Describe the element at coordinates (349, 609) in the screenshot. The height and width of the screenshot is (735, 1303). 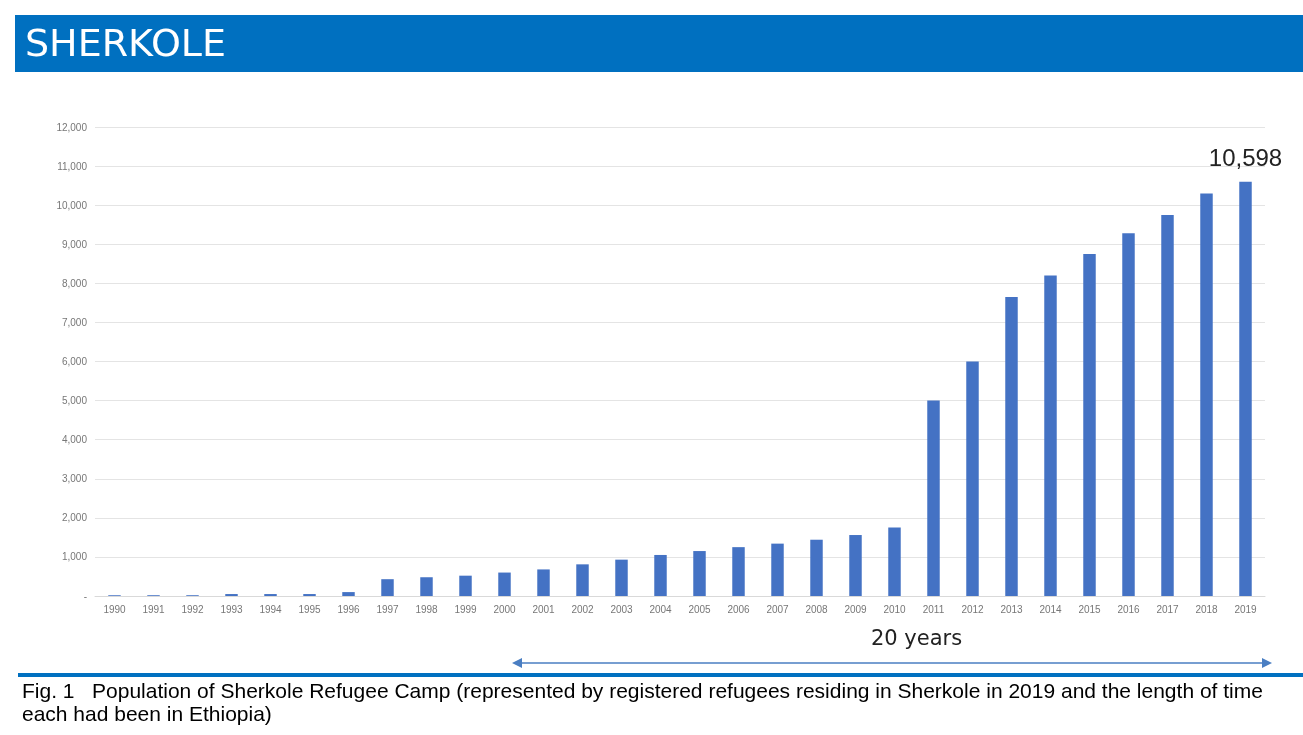
I see `x-tick-label: 1996` at that location.